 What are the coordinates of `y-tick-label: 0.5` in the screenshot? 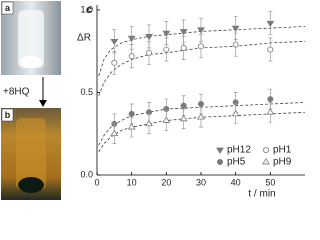 It's located at (86, 92).